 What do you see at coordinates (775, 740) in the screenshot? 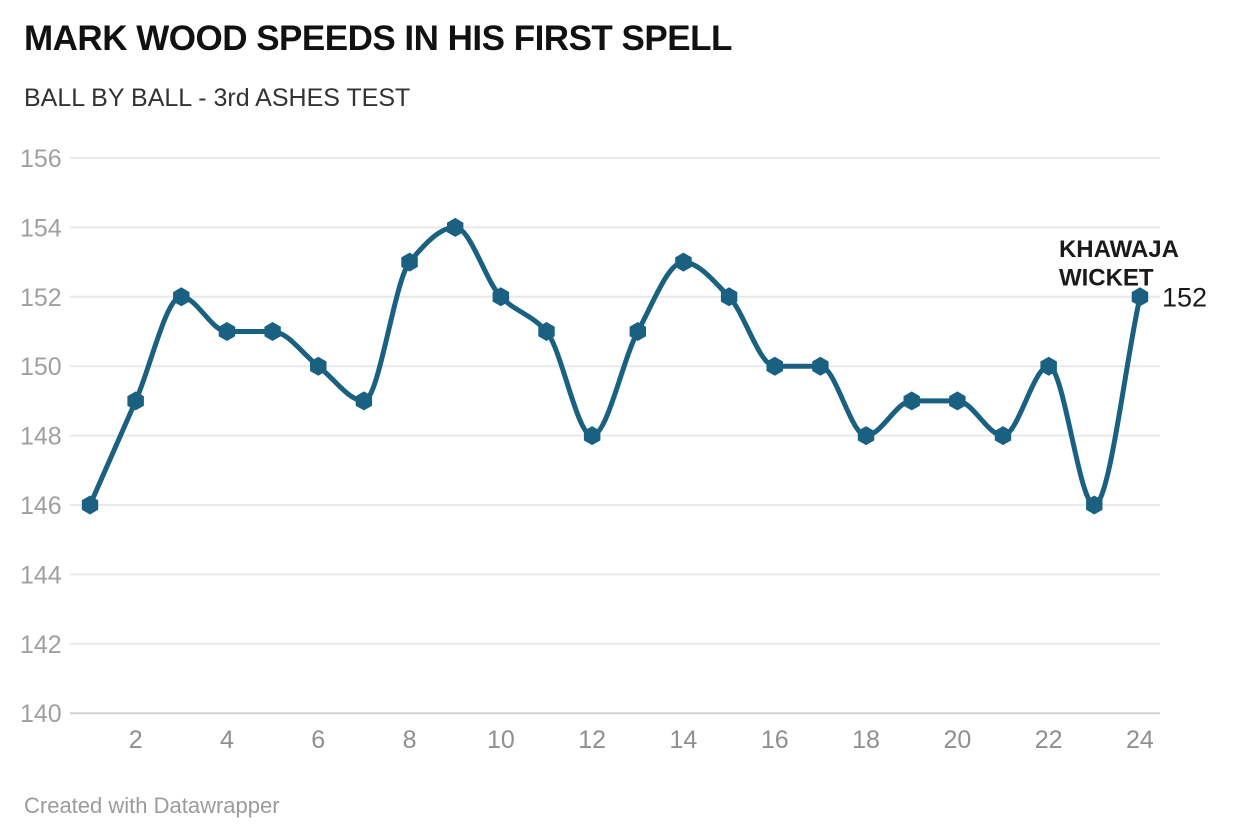
I see `x-axis-tick-label: 16` at bounding box center [775, 740].